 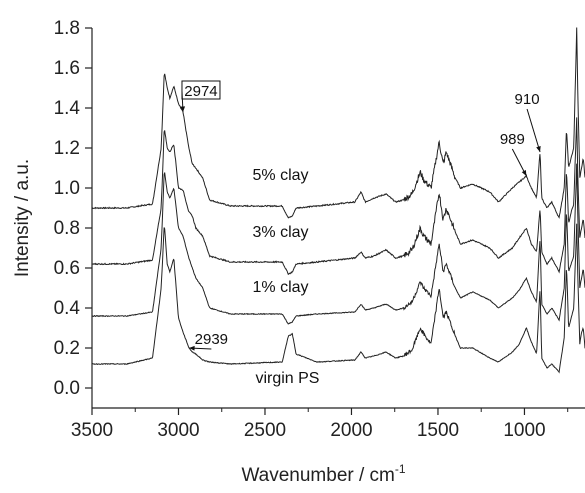 What do you see at coordinates (67, 228) in the screenshot?
I see `y-tick-label: 0.8` at bounding box center [67, 228].